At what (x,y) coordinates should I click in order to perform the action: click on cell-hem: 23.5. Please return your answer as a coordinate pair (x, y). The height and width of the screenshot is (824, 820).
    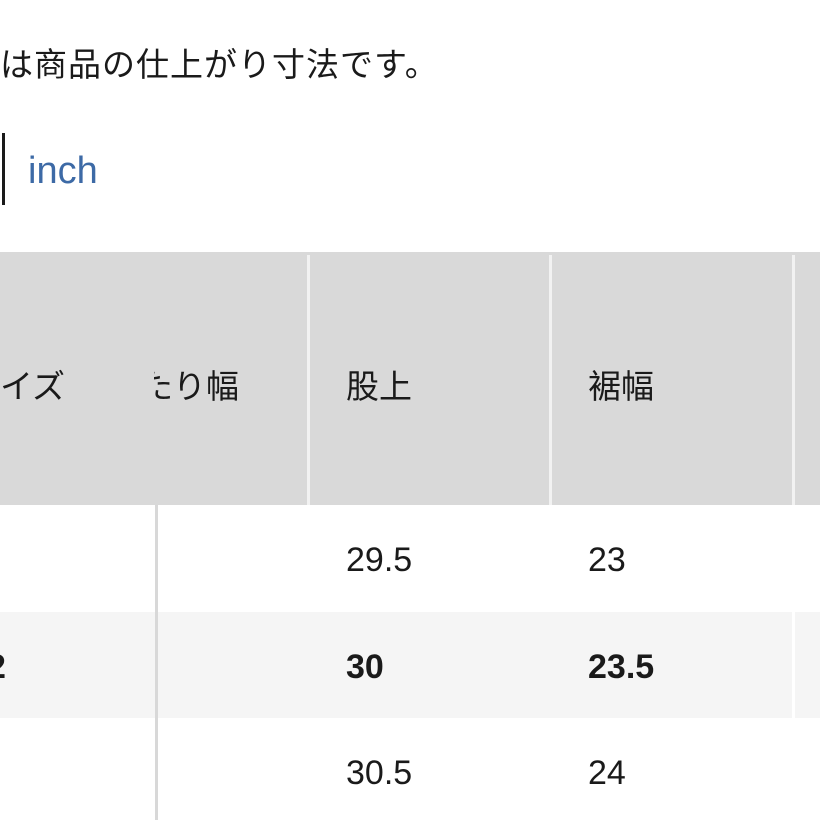
    Looking at the image, I should click on (621, 667).